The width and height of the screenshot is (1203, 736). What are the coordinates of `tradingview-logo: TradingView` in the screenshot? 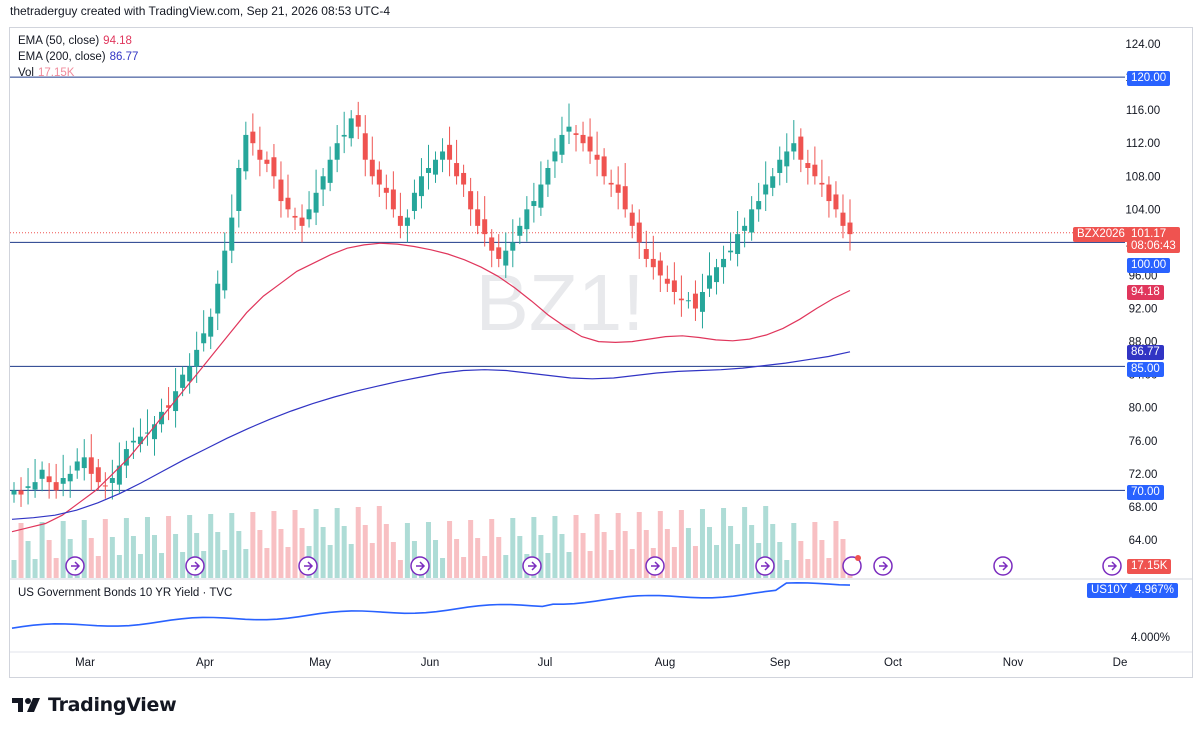 It's located at (94, 705).